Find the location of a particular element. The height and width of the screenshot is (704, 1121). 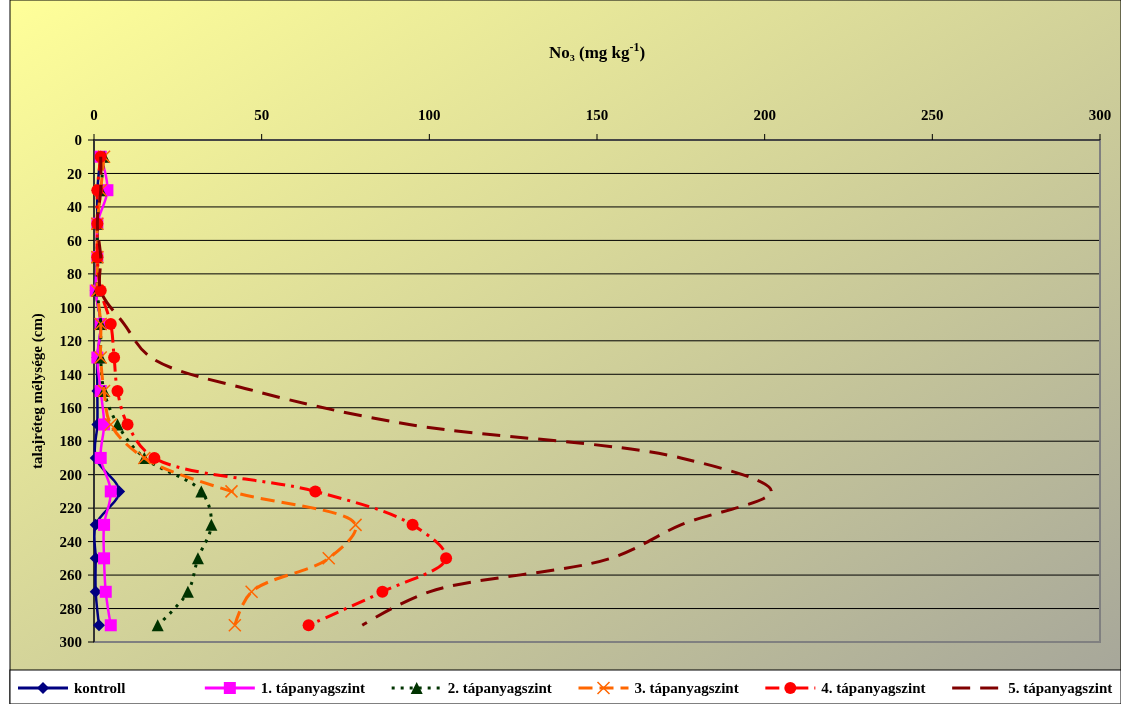

y-tick-label: 0 is located at coordinates (78, 140).